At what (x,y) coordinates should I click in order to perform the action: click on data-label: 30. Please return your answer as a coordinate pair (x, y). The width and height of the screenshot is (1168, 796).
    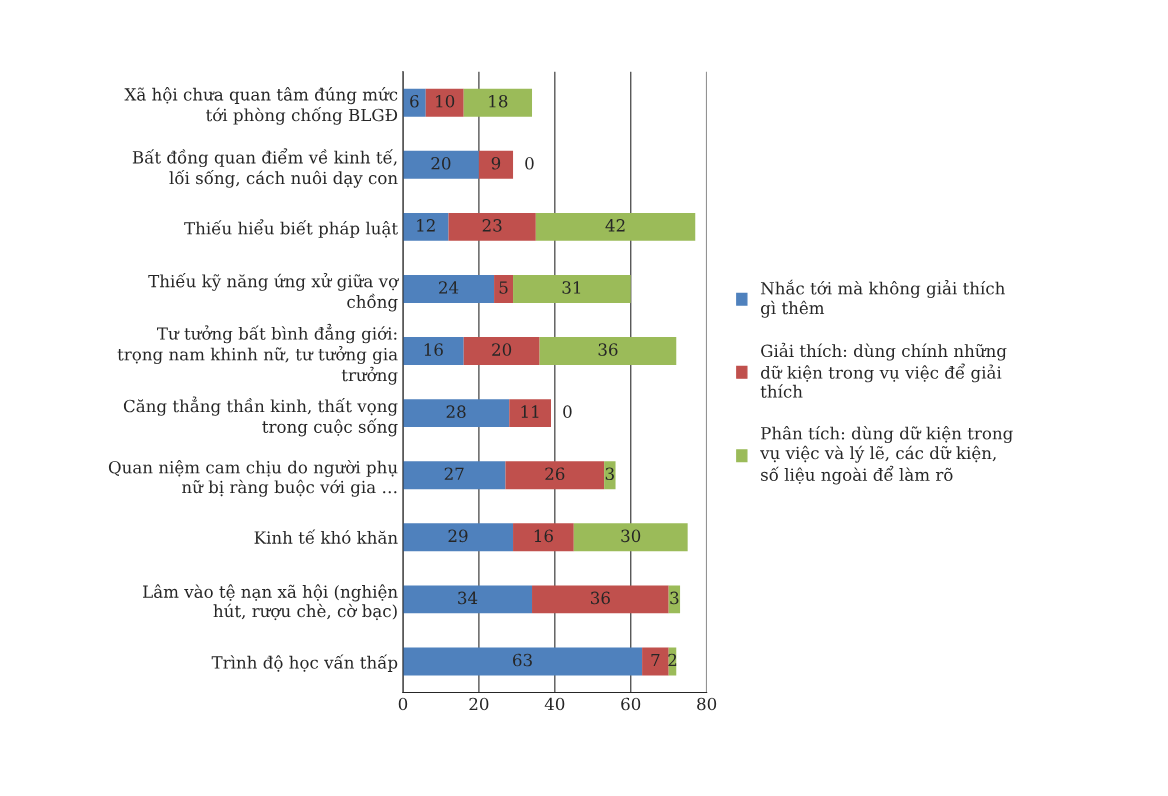
    Looking at the image, I should click on (631, 536).